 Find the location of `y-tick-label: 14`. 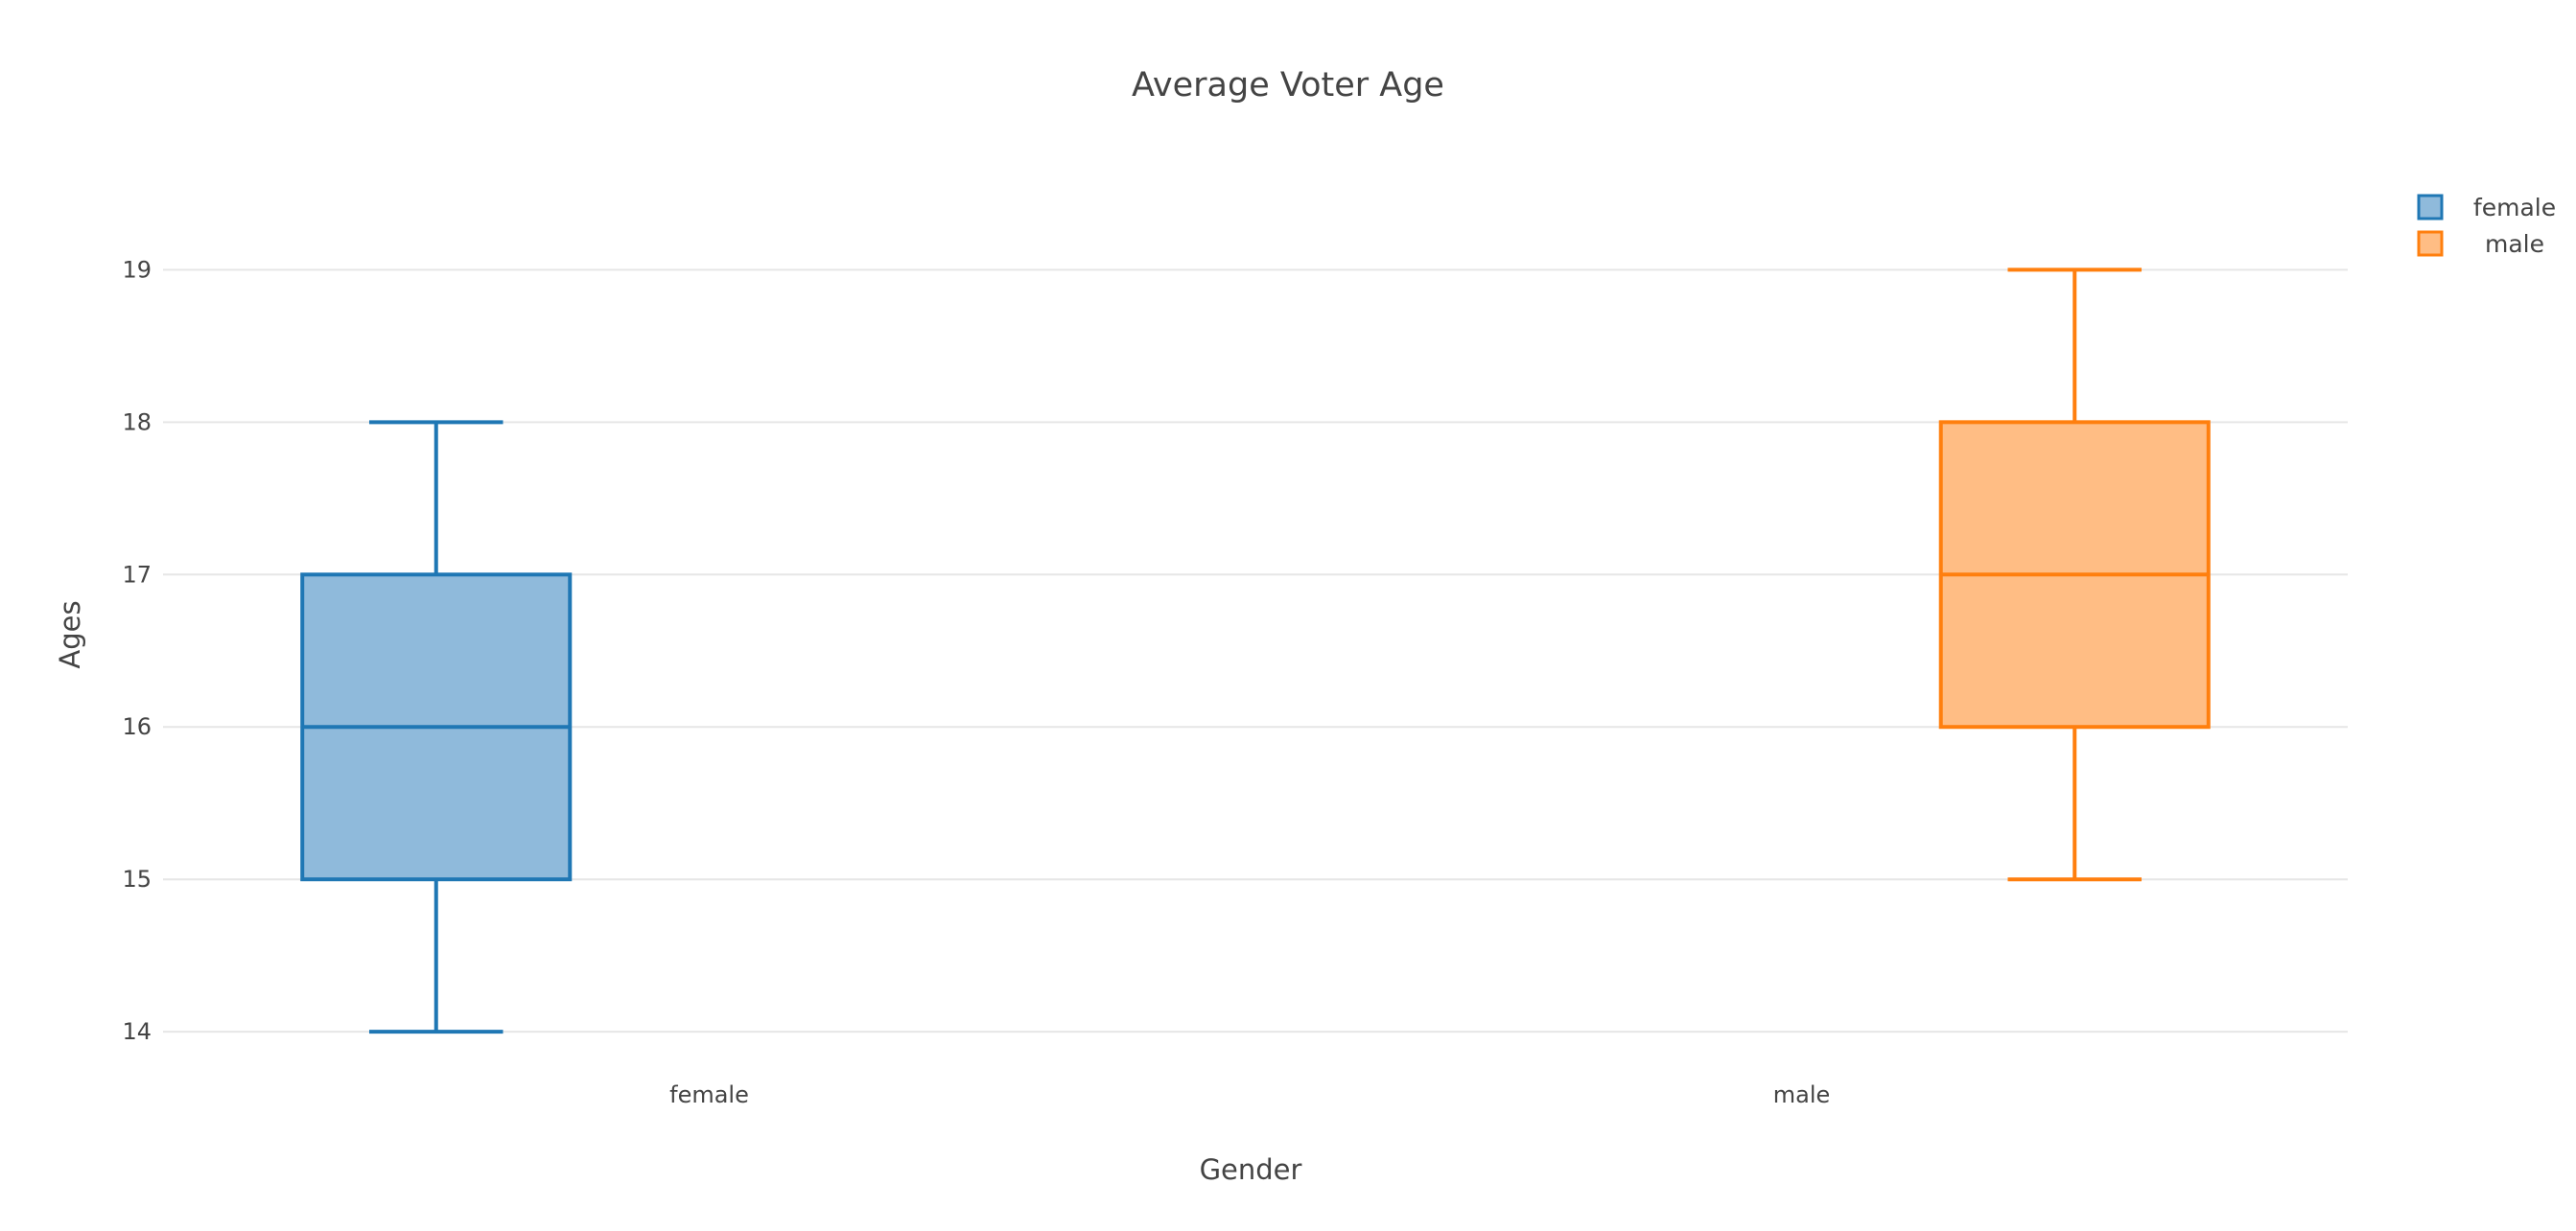

y-tick-label: 14 is located at coordinates (137, 1032).